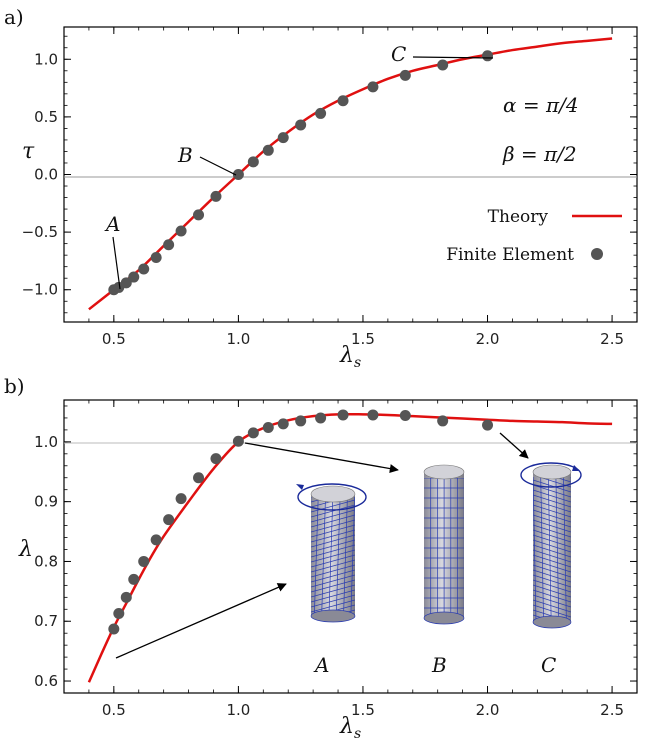 The image size is (654, 740). What do you see at coordinates (40, 232) in the screenshot?
I see `y-tick-label: −0.5` at bounding box center [40, 232].